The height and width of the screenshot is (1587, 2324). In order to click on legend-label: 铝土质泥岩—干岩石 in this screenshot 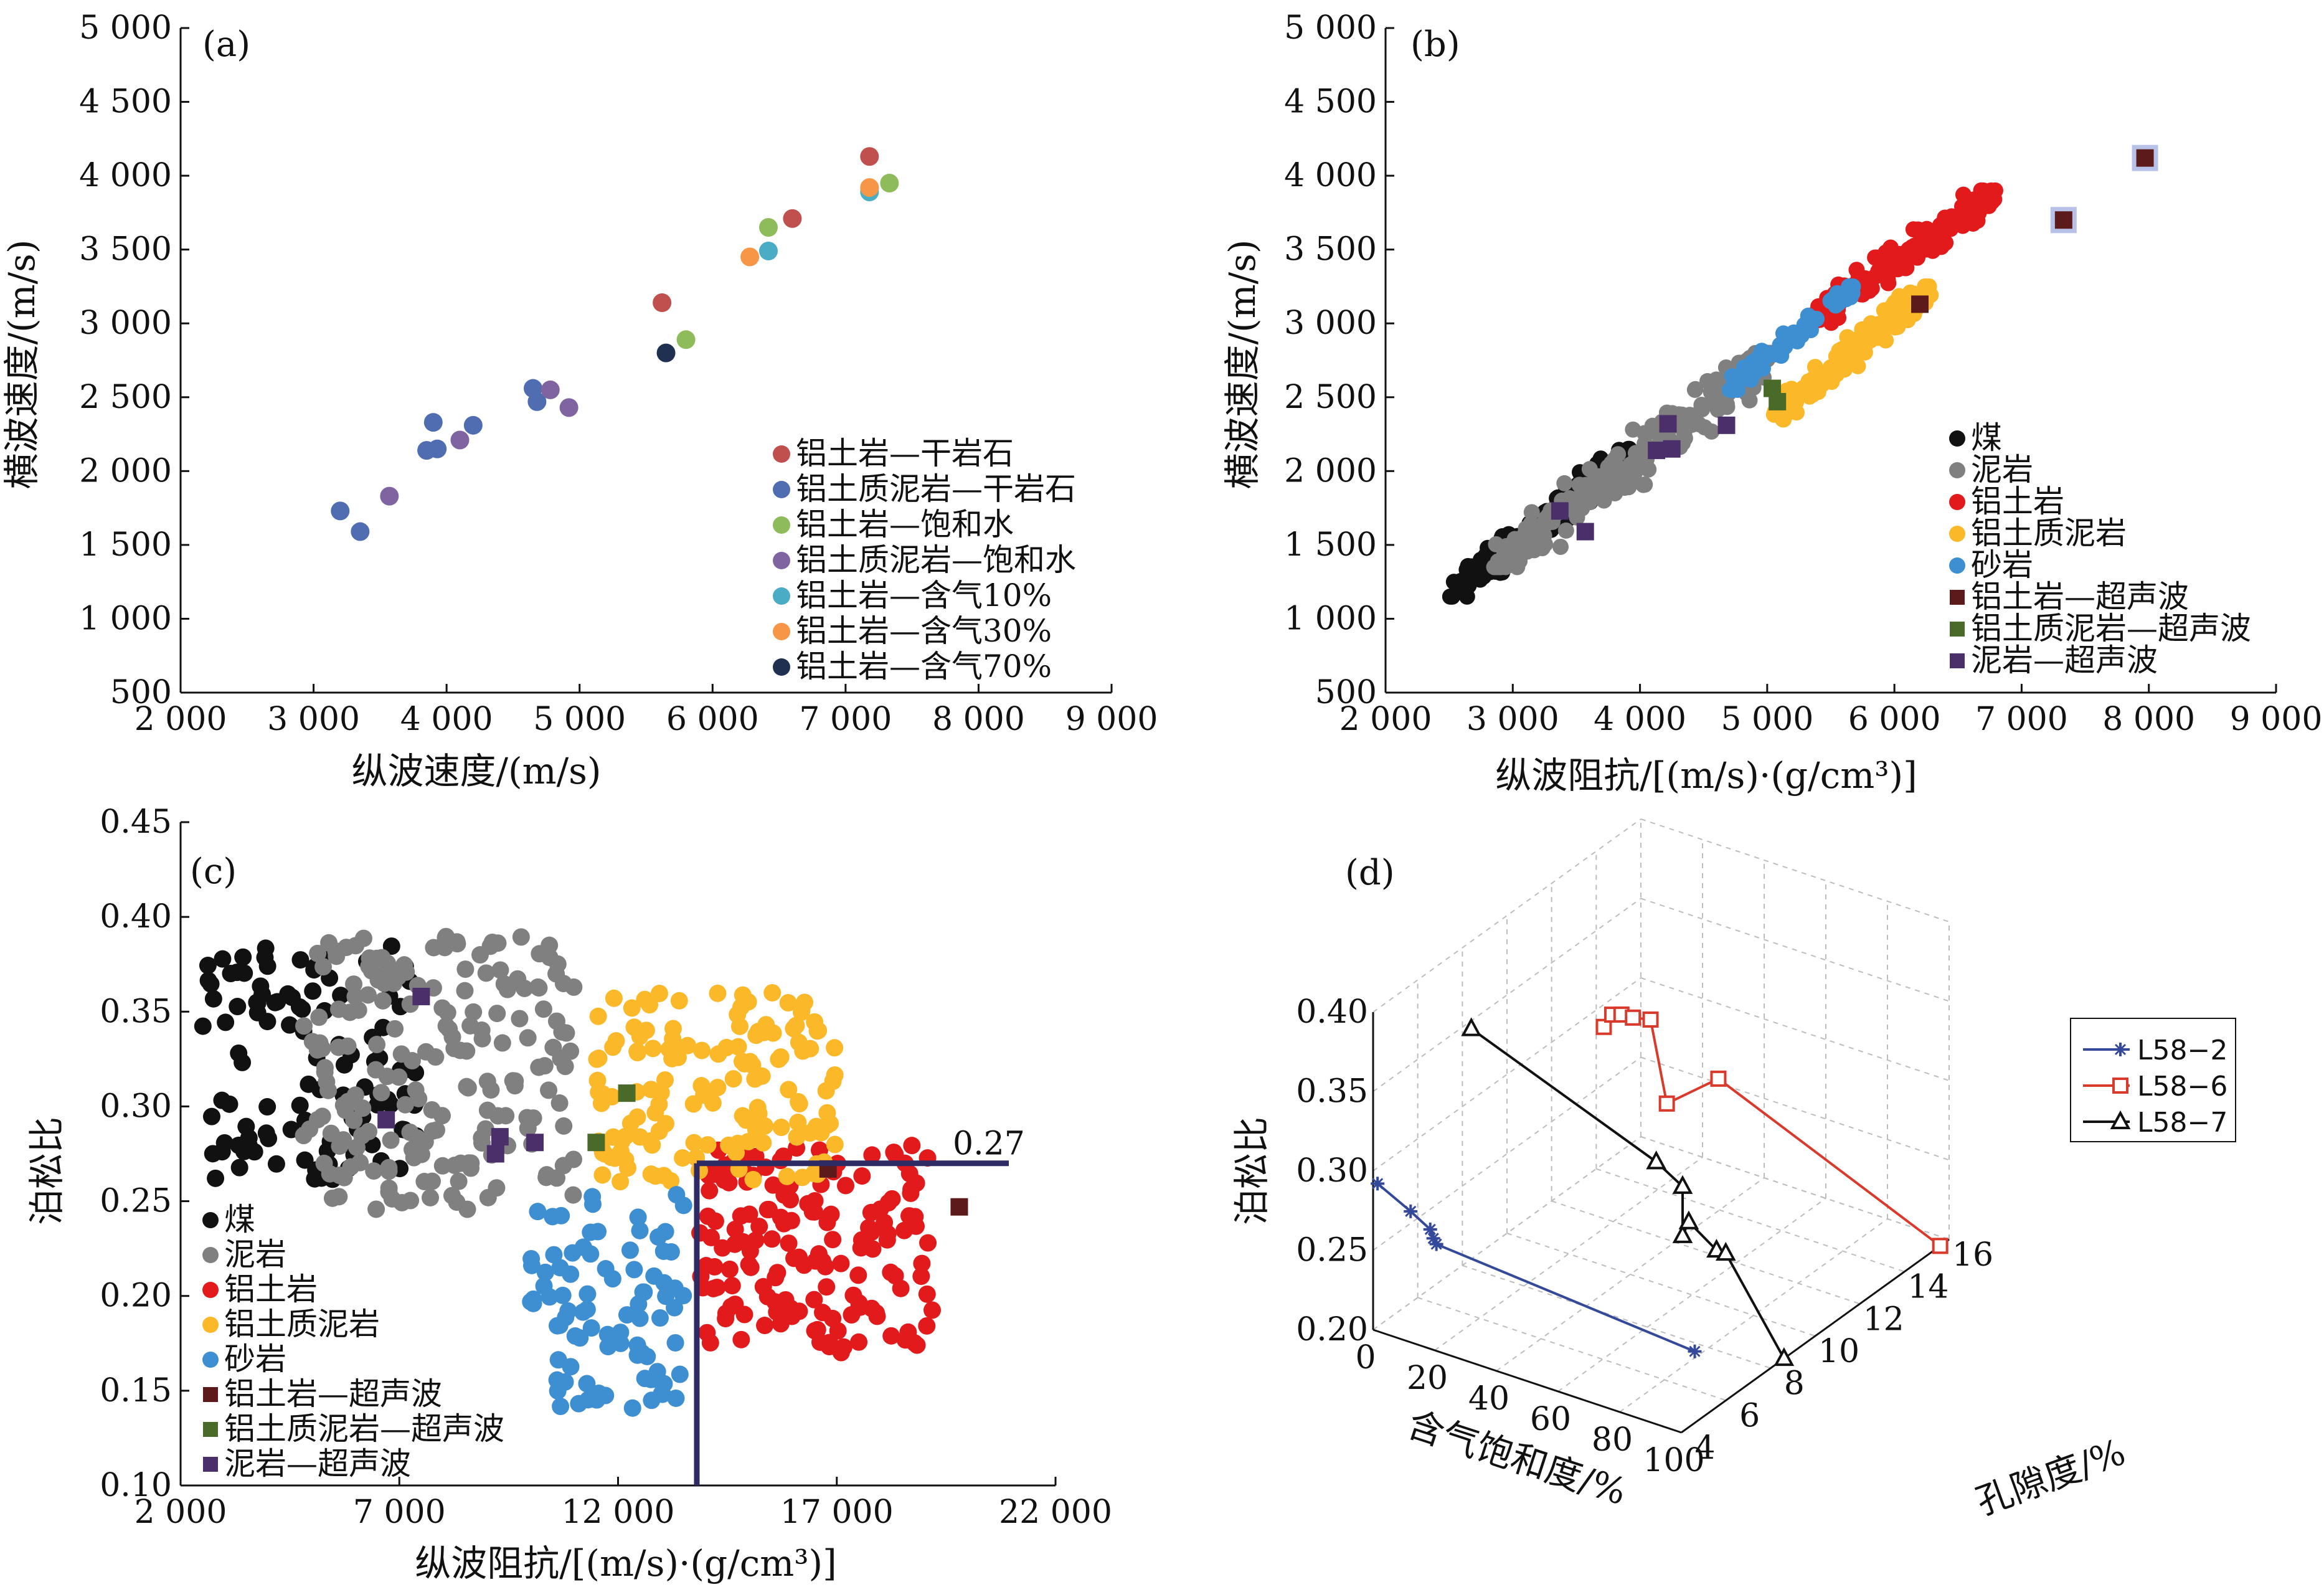, I will do `click(936, 489)`.